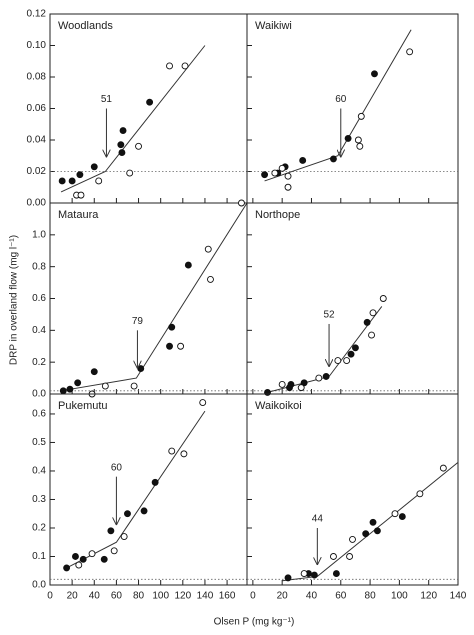  What do you see at coordinates (107, 99) in the screenshot?
I see `breakpoint-label: 51` at bounding box center [107, 99].